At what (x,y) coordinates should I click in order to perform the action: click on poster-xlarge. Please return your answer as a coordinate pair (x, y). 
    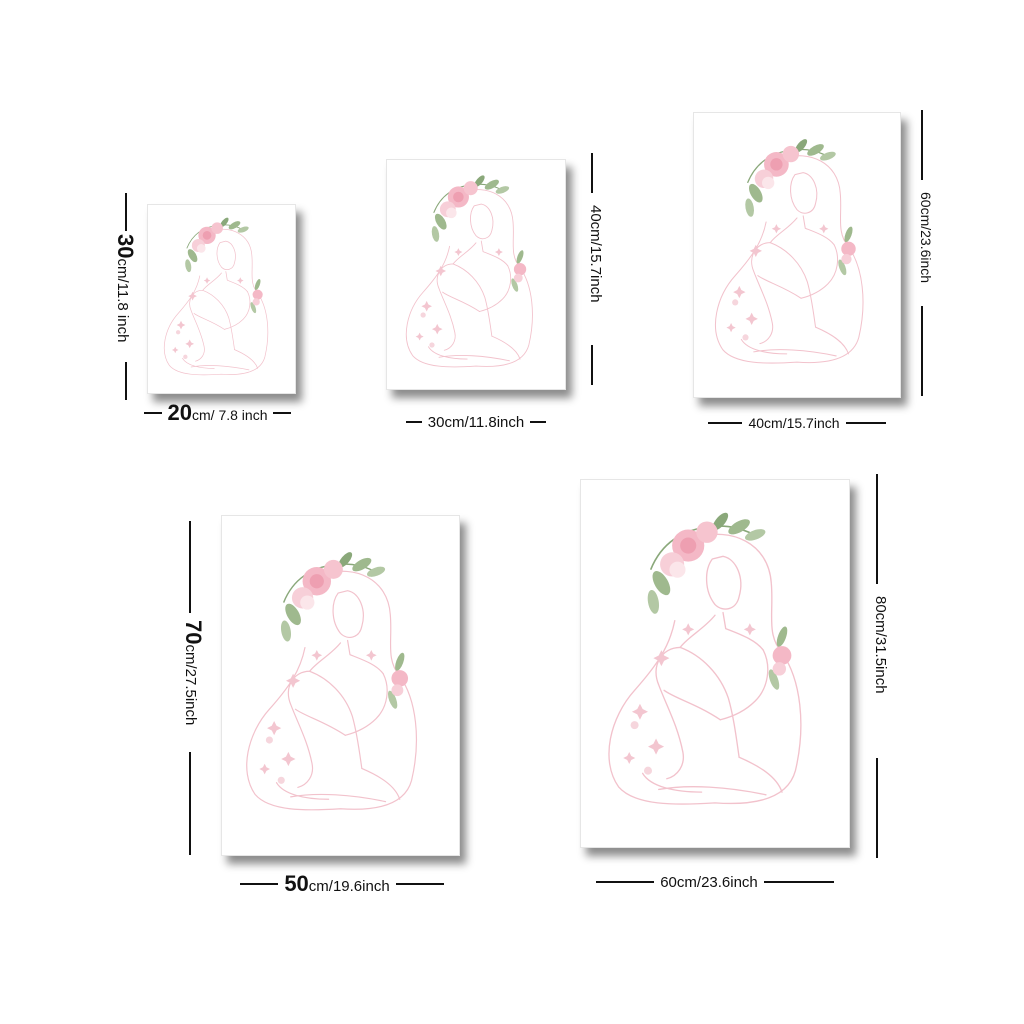
    Looking at the image, I should click on (340, 685).